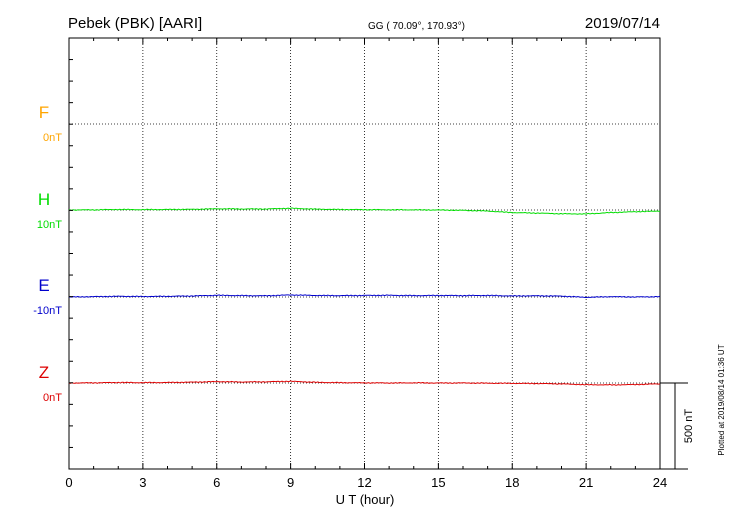  What do you see at coordinates (47, 311) in the screenshot?
I see `series-baseline-e: -10nT` at bounding box center [47, 311].